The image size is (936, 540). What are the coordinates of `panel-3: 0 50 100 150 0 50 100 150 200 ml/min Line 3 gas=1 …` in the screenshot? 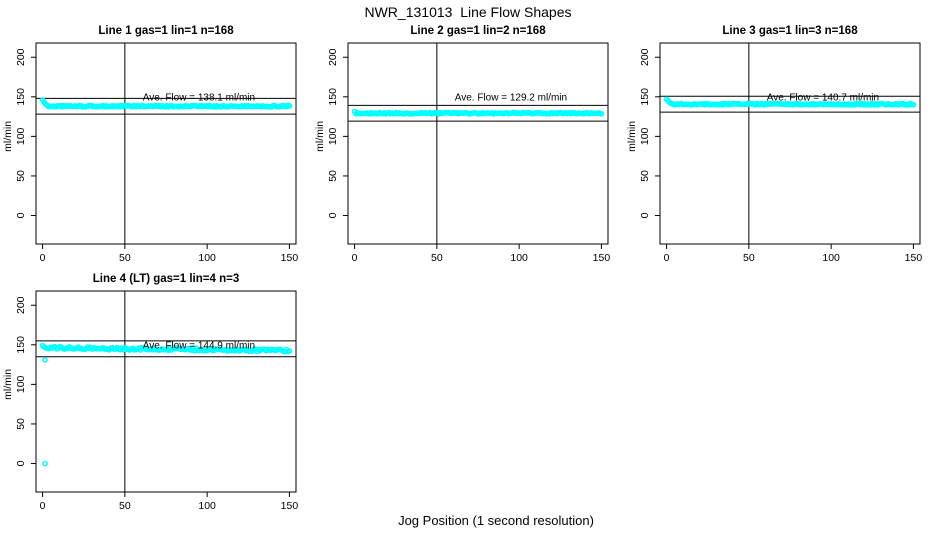 It's located at (774, 144).